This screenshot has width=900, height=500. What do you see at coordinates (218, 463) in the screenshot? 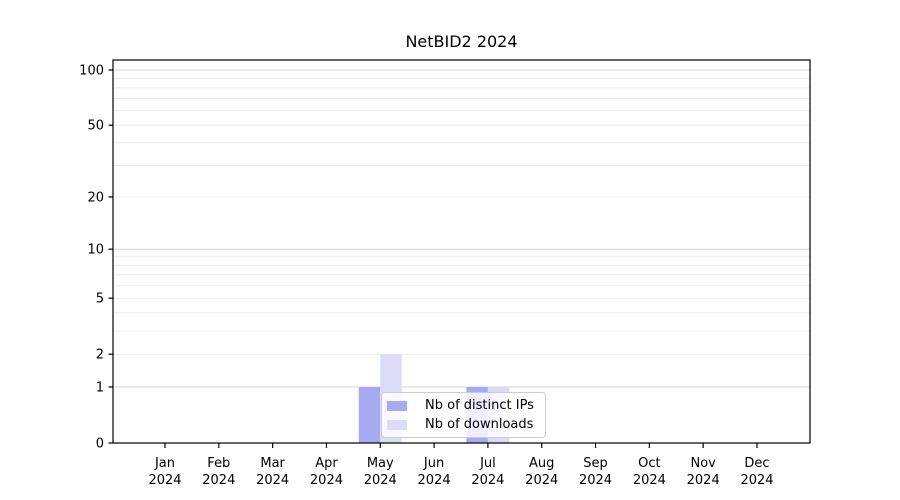
I see `x-tick-label-month: Feb` at bounding box center [218, 463].